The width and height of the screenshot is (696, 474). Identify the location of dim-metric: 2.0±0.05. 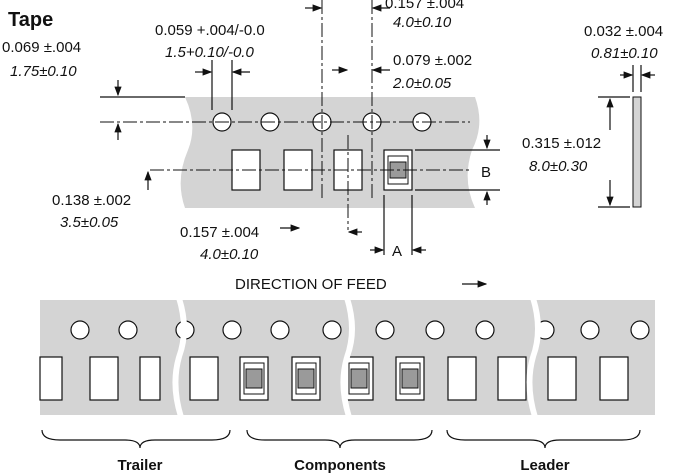
(422, 83).